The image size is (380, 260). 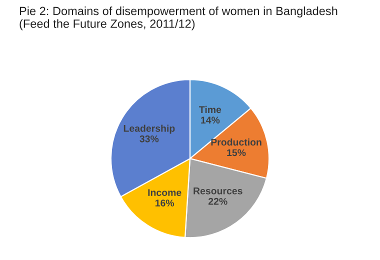 I want to click on data-label: 22%, so click(x=218, y=201).